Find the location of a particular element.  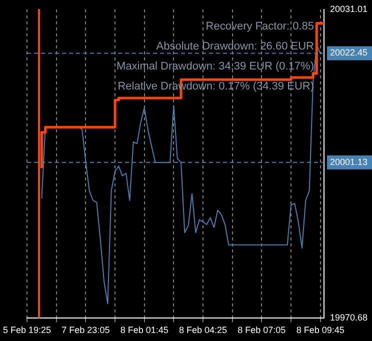

y-tick-label: 20022.45 is located at coordinates (349, 53).